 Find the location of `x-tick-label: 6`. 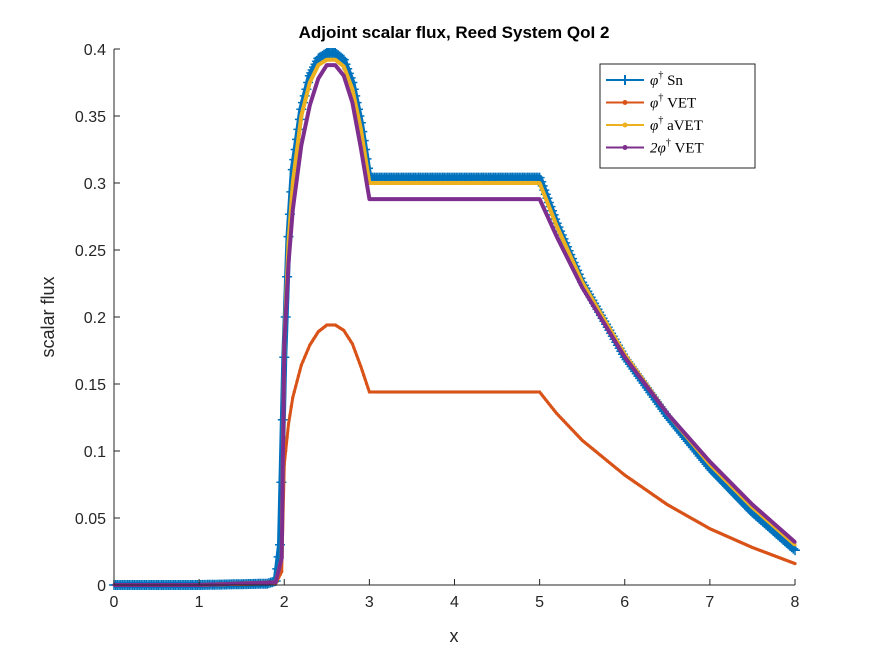

x-tick-label: 6 is located at coordinates (624, 602).